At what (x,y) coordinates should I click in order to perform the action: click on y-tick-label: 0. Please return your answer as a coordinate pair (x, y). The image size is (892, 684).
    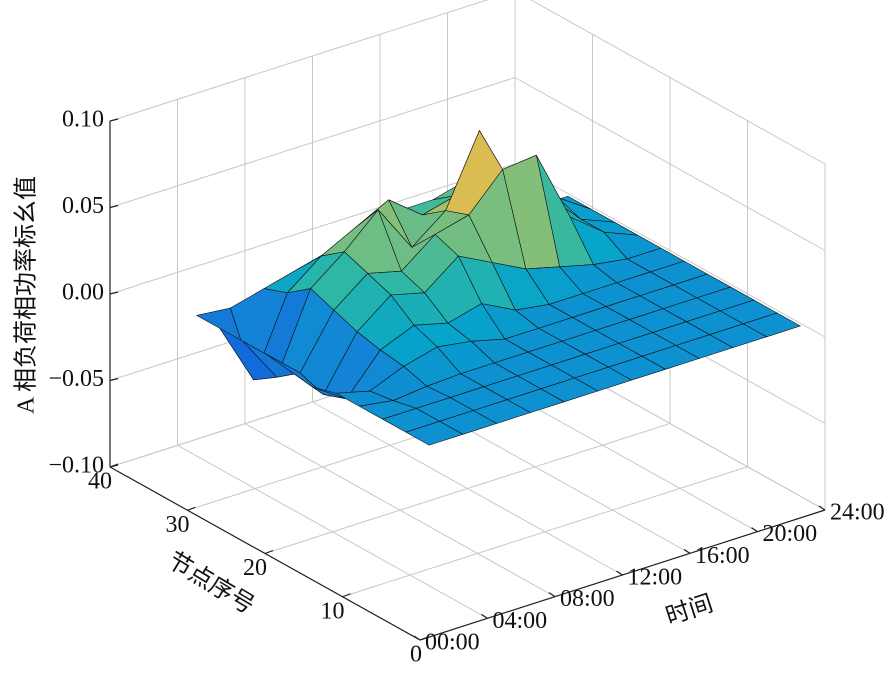
    Looking at the image, I should click on (416, 655).